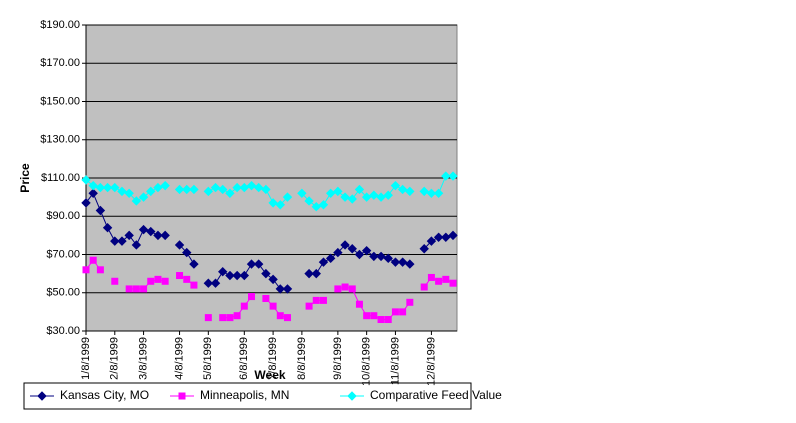  I want to click on legend-label: Minneapolis, MN, so click(244, 395).